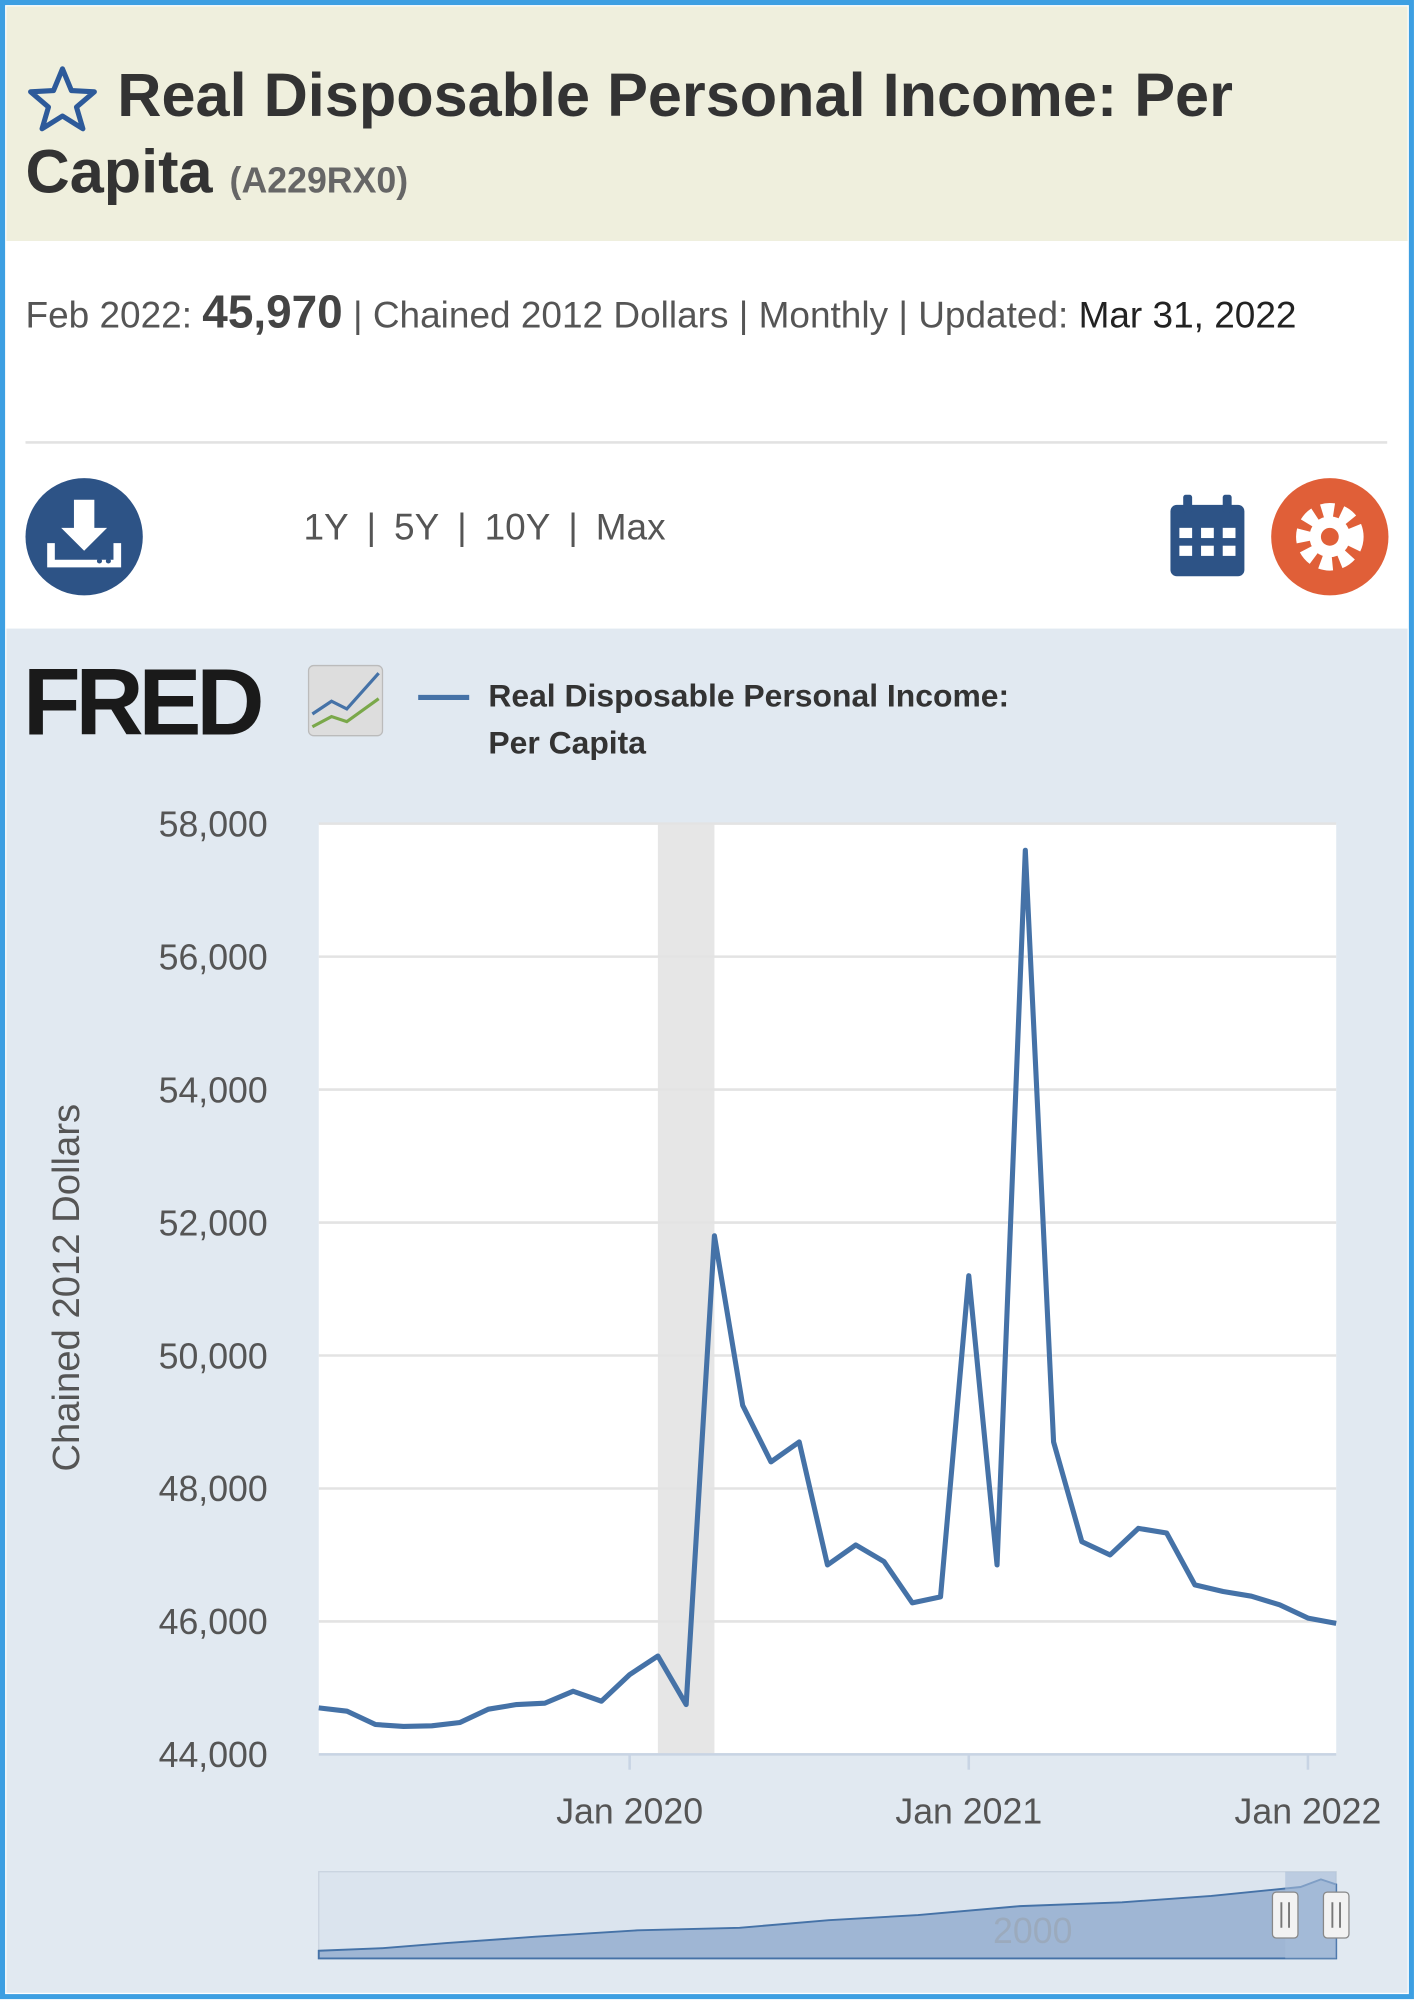 Image resolution: width=1414 pixels, height=2000 pixels. What do you see at coordinates (1032, 1931) in the screenshot?
I see `navigator-label: 2000` at bounding box center [1032, 1931].